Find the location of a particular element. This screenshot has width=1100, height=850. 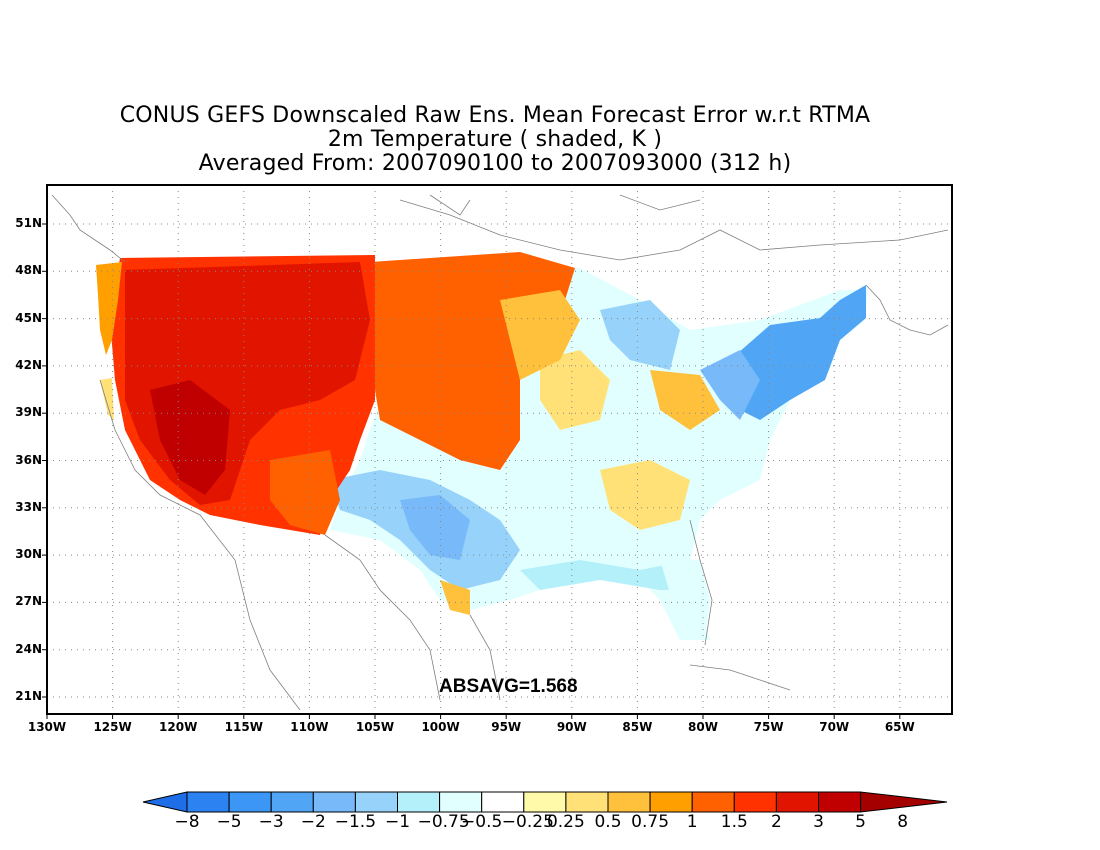

lon-label: 120W is located at coordinates (178, 727).